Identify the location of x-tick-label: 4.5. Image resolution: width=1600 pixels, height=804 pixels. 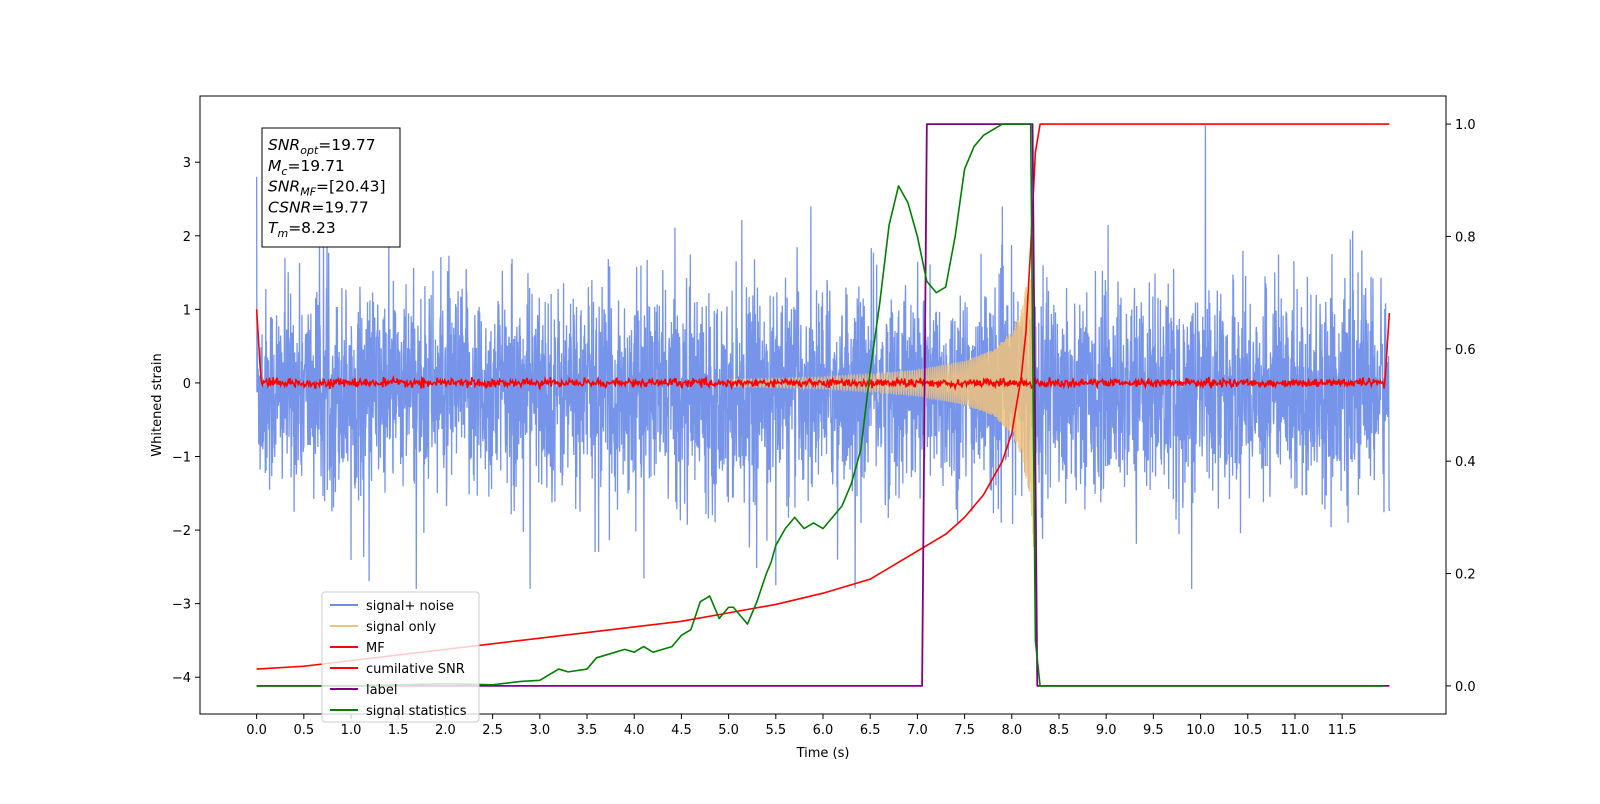
(681, 730).